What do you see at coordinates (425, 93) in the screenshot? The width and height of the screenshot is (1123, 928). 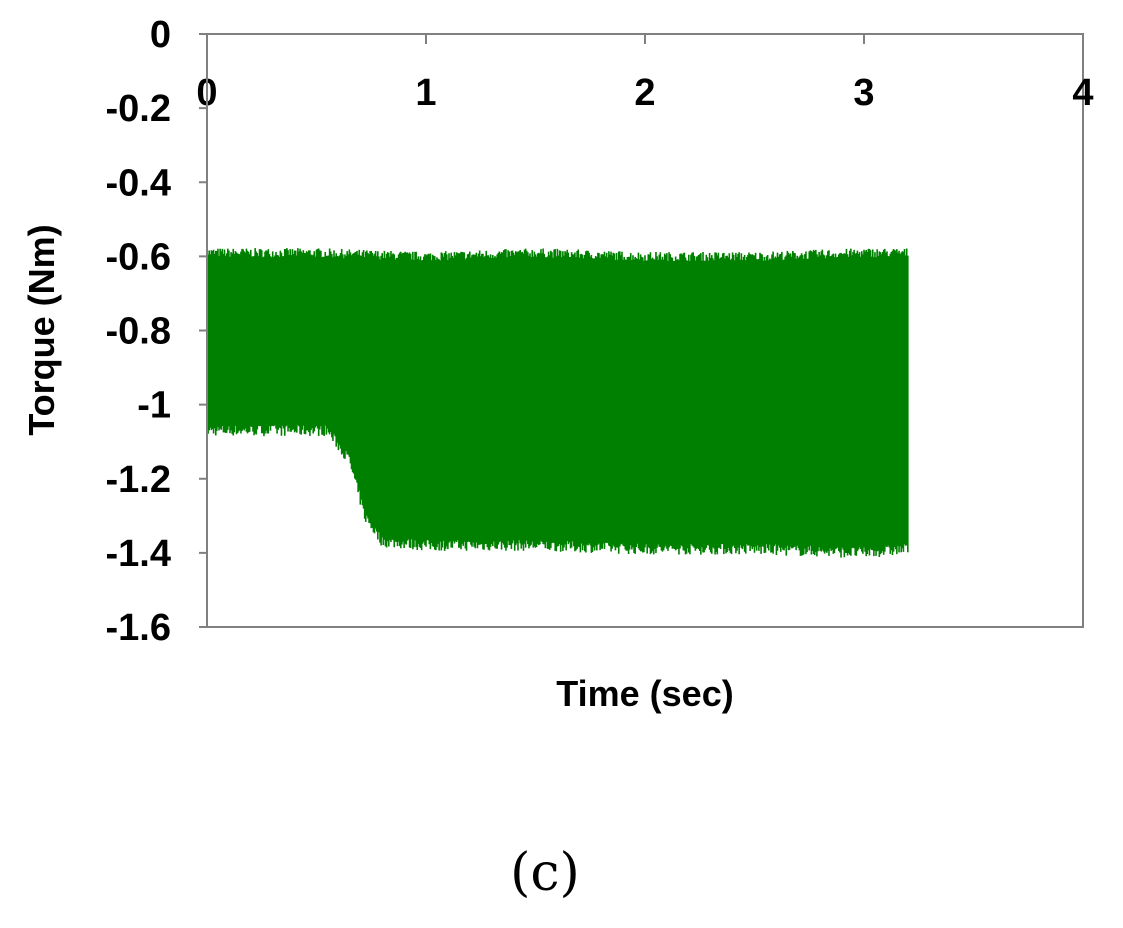 I see `x-tick-label: 1` at bounding box center [425, 93].